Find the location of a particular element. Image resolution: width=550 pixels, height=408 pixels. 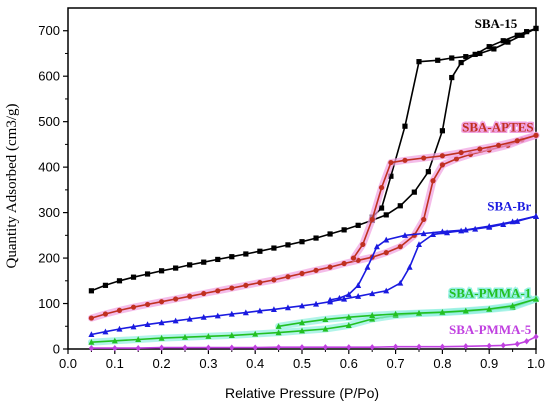

y-tick-label: 600 is located at coordinates (49, 76).